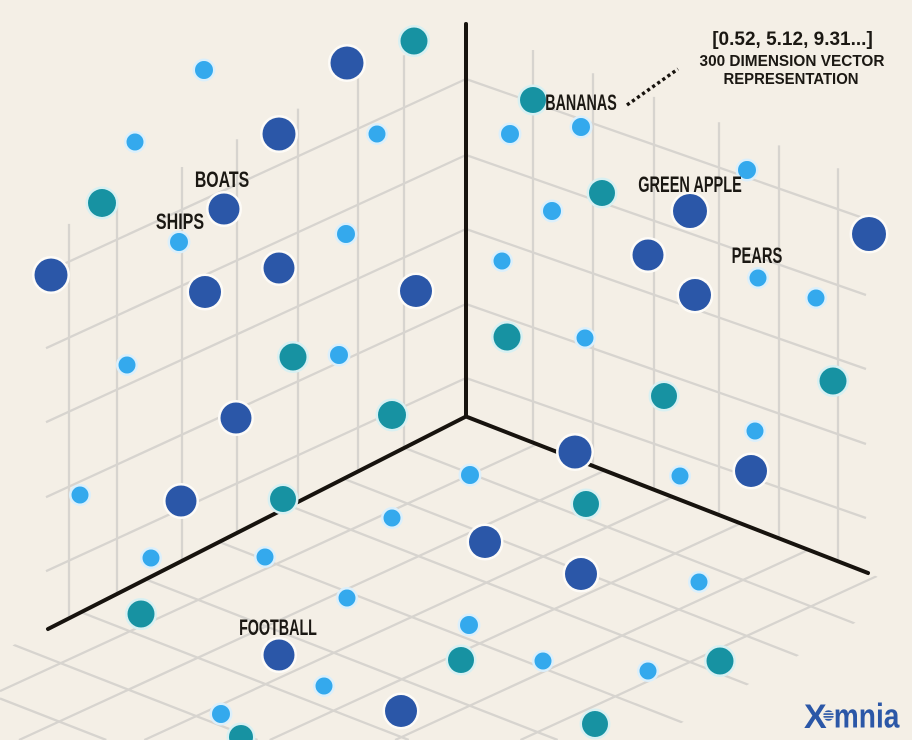 Image resolution: width=912 pixels, height=740 pixels. Describe the element at coordinates (867, 716) in the screenshot. I see `svg-text: mnia` at that location.